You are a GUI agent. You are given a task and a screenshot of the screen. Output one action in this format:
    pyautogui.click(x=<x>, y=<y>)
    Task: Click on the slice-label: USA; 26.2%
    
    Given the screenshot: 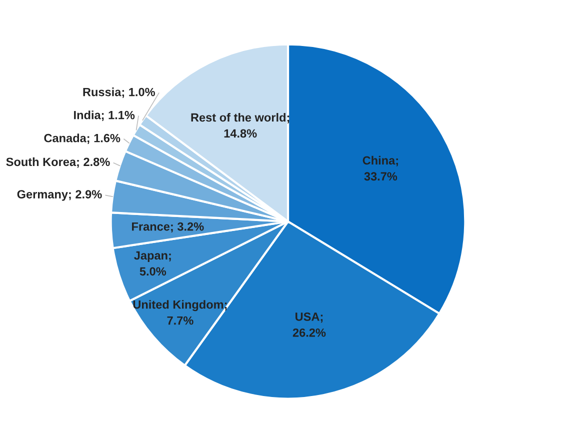 What is the action you would take?
    pyautogui.click(x=309, y=324)
    